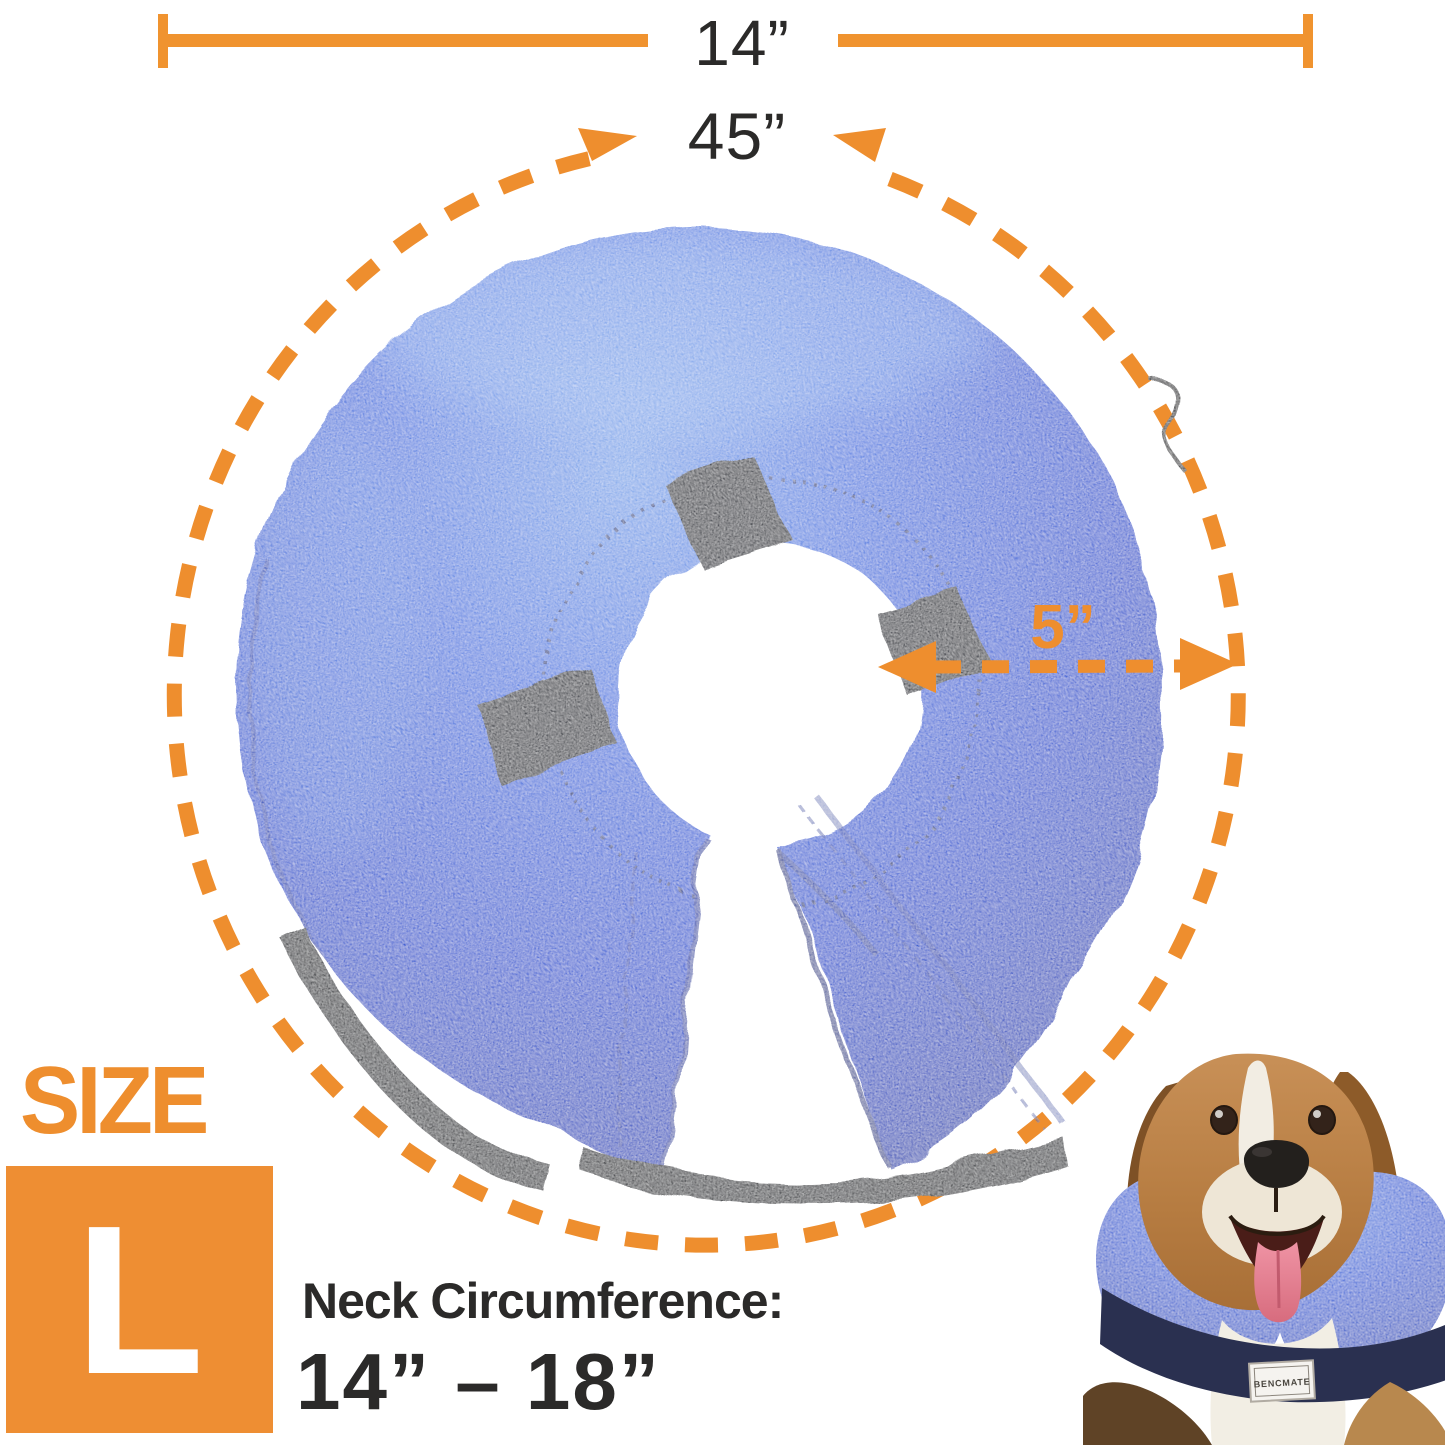 This screenshot has height=1445, width=1445. Describe the element at coordinates (762, 692) in the screenshot. I see `hole-stitch-ring` at that location.